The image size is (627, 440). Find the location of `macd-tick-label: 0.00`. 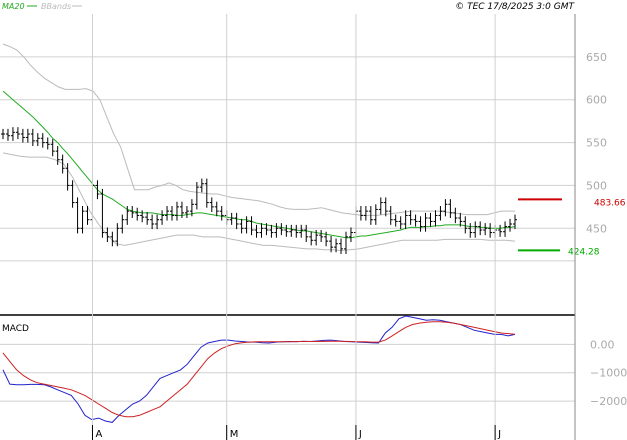

macd-tick-label: 0.00 is located at coordinates (602, 344).